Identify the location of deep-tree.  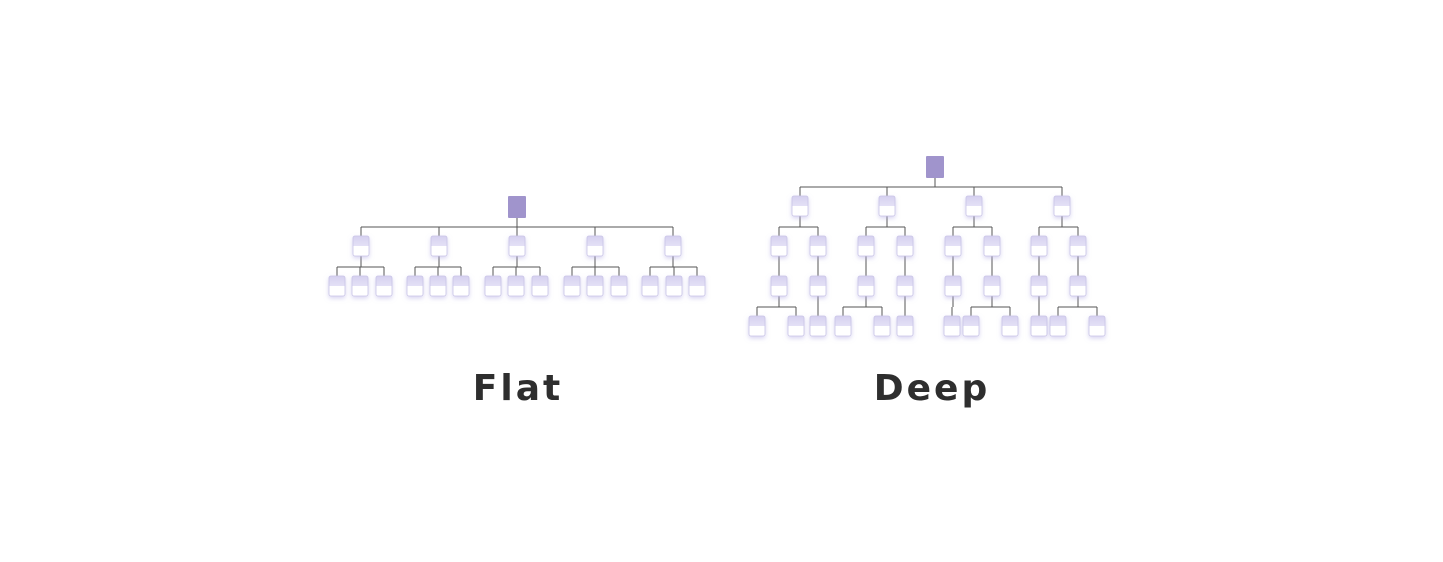
(927, 246).